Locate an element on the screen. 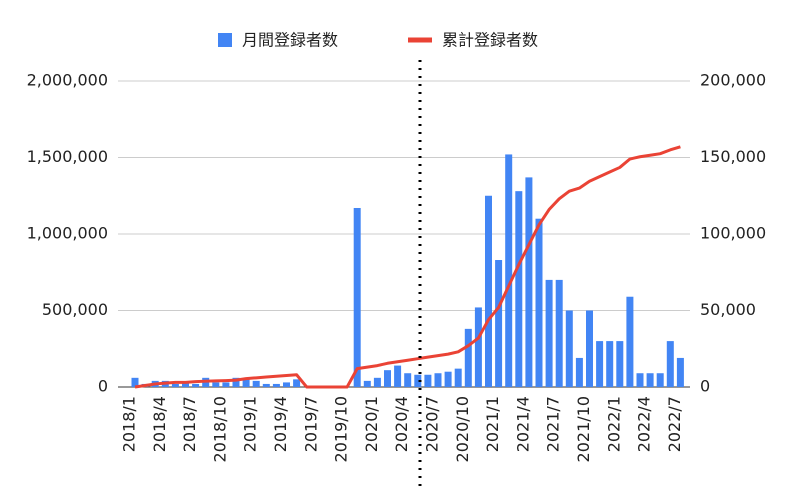  x-tick-label: 2022/7 is located at coordinates (674, 424).